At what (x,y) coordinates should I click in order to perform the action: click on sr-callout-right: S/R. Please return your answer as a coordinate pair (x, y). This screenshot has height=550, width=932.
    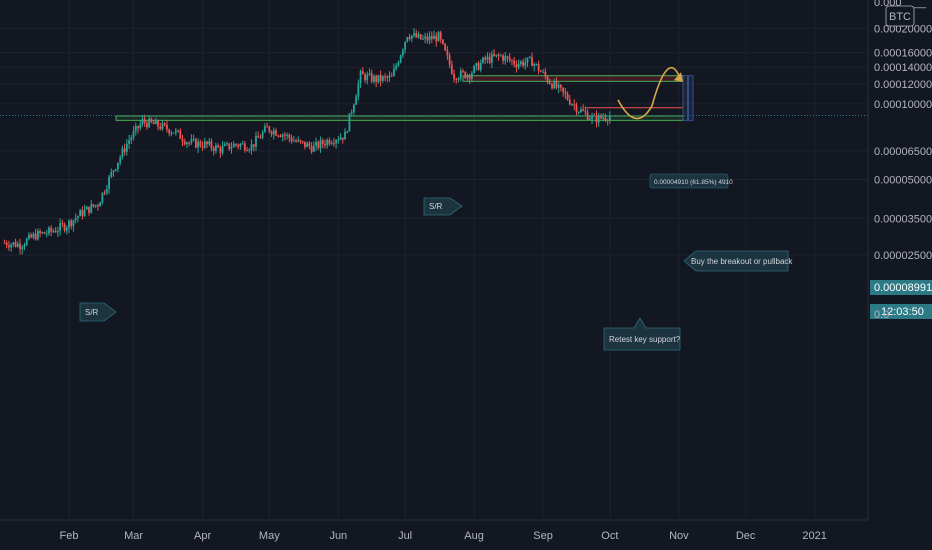
    Looking at the image, I should click on (443, 206).